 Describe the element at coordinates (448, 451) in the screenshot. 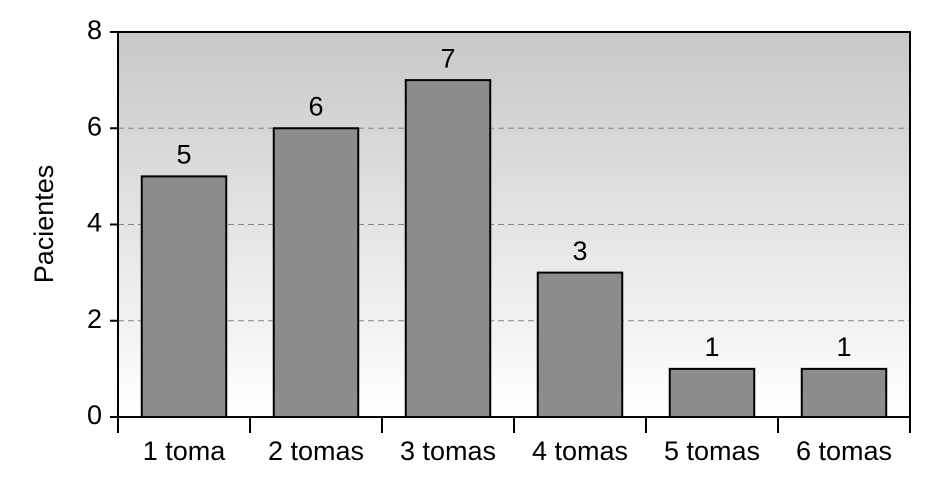

I see `x-tick-label: 3 tomas` at that location.